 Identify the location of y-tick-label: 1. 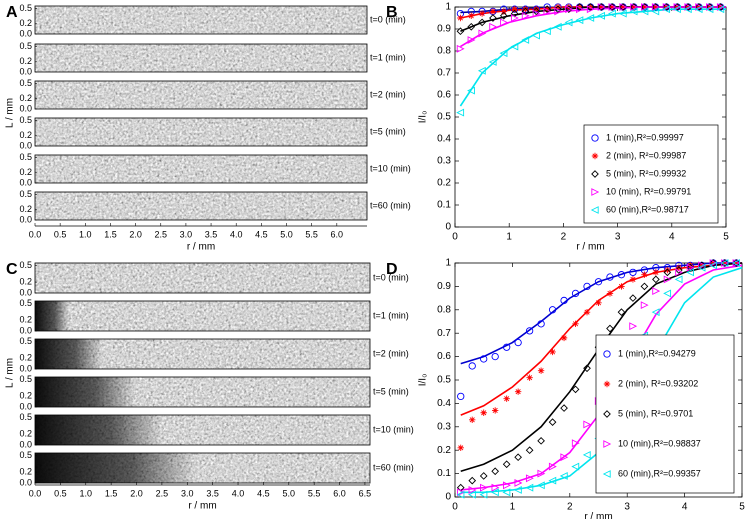
(448, 7).